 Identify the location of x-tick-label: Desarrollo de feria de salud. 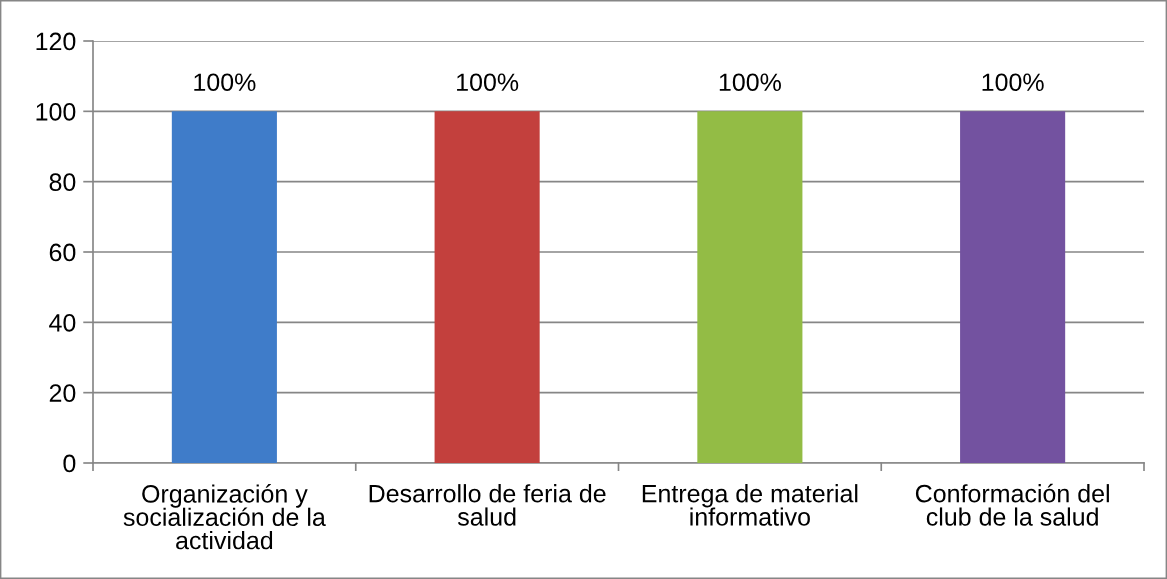
(487, 505).